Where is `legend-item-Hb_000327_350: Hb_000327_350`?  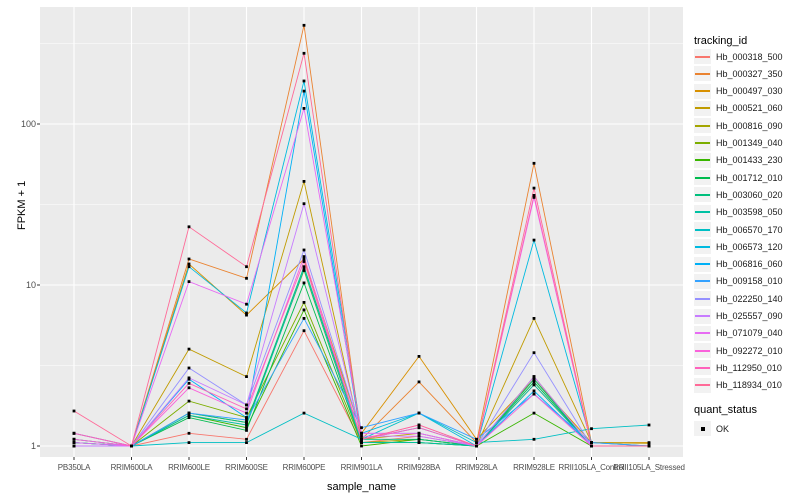
legend-item-Hb_000327_350: Hb_000327_350 is located at coordinates (738, 73).